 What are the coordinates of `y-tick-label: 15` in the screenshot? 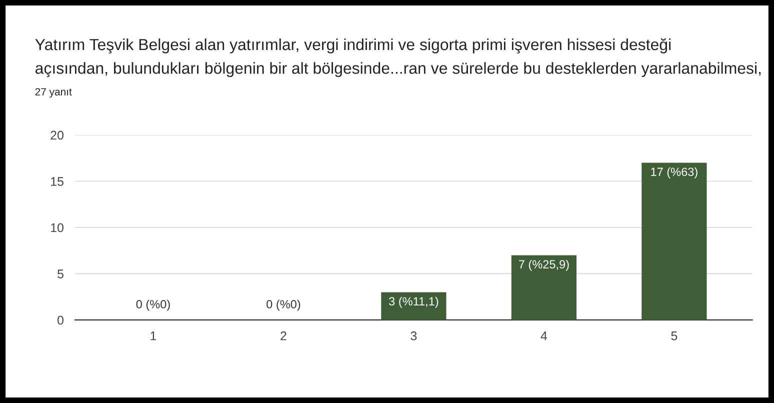 It's located at (57, 181).